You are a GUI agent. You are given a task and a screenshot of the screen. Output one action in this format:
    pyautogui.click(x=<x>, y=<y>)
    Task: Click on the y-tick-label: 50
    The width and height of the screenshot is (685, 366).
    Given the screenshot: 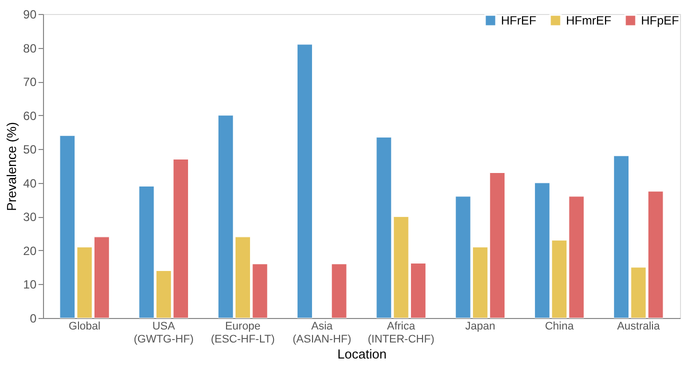 What is the action you would take?
    pyautogui.click(x=30, y=149)
    